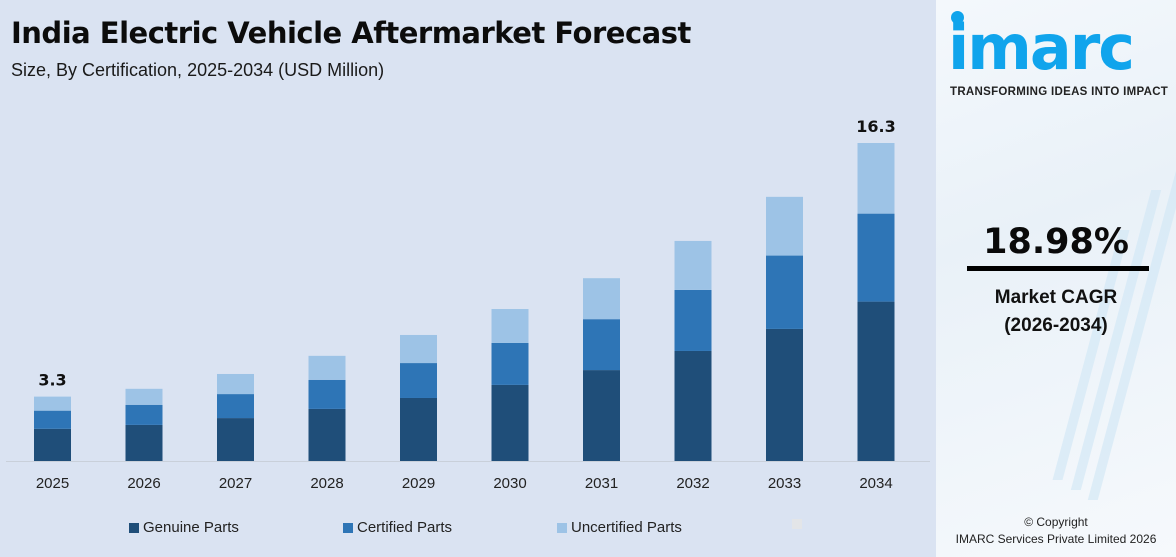 The width and height of the screenshot is (1176, 557). What do you see at coordinates (327, 434) in the screenshot?
I see `bar-segment-genuine-parts-2028` at bounding box center [327, 434].